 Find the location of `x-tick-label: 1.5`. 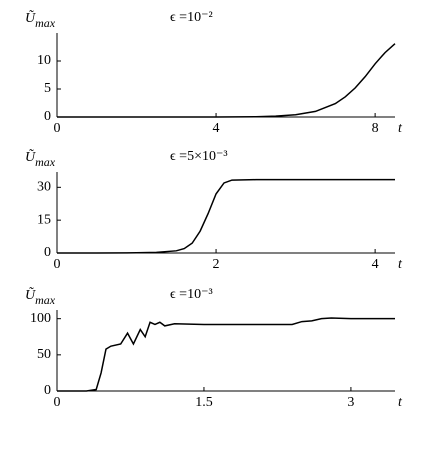

x-tick-label: 1.5 is located at coordinates (204, 402).